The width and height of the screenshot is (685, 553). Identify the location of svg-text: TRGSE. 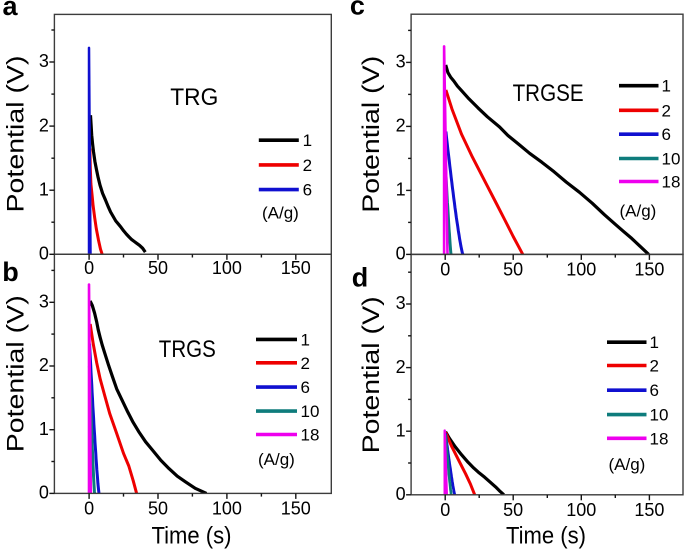
(548, 93).